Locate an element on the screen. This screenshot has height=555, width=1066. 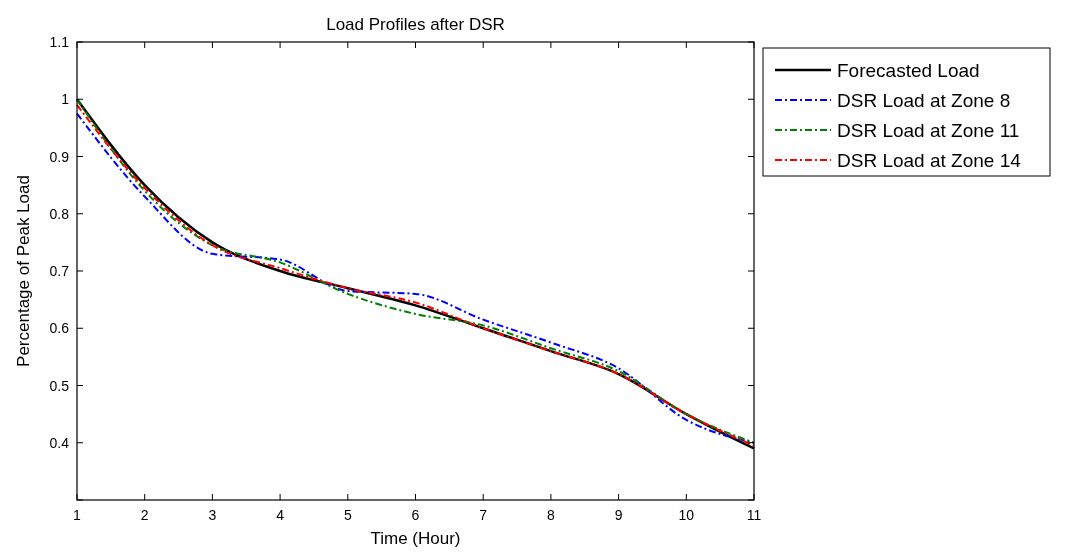
chart-title: Load Profiles after DSR is located at coordinates (415, 24).